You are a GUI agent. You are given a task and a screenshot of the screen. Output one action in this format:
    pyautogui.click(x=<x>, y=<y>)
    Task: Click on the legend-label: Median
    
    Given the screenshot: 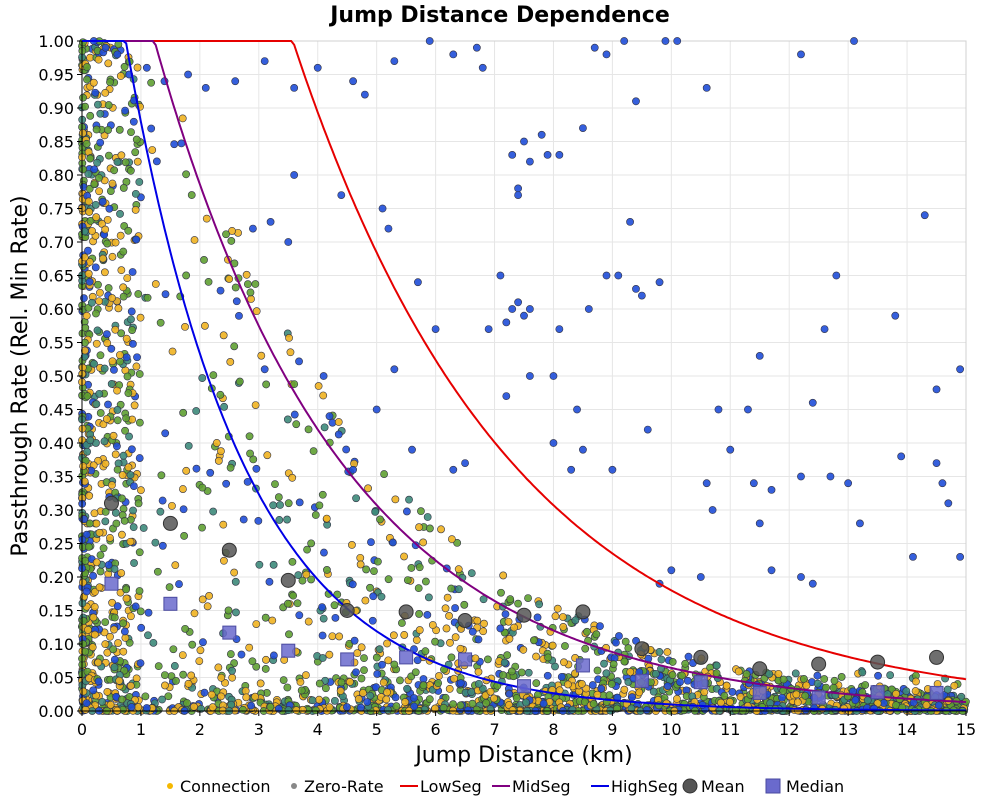 What is the action you would take?
    pyautogui.click(x=815, y=786)
    